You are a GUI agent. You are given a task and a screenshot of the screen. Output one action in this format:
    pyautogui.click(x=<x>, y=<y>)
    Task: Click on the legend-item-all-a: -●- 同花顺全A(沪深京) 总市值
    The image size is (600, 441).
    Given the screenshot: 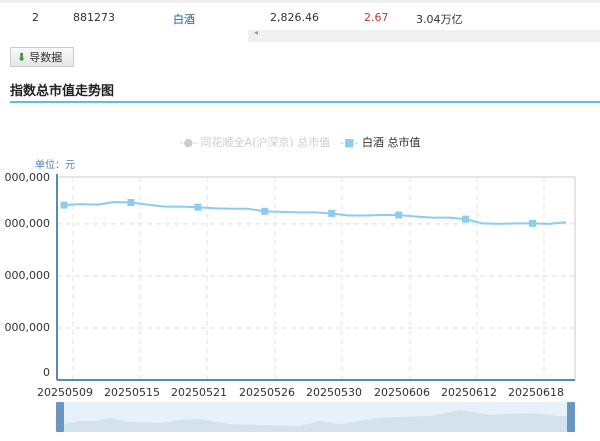 What is the action you would take?
    pyautogui.click(x=255, y=142)
    